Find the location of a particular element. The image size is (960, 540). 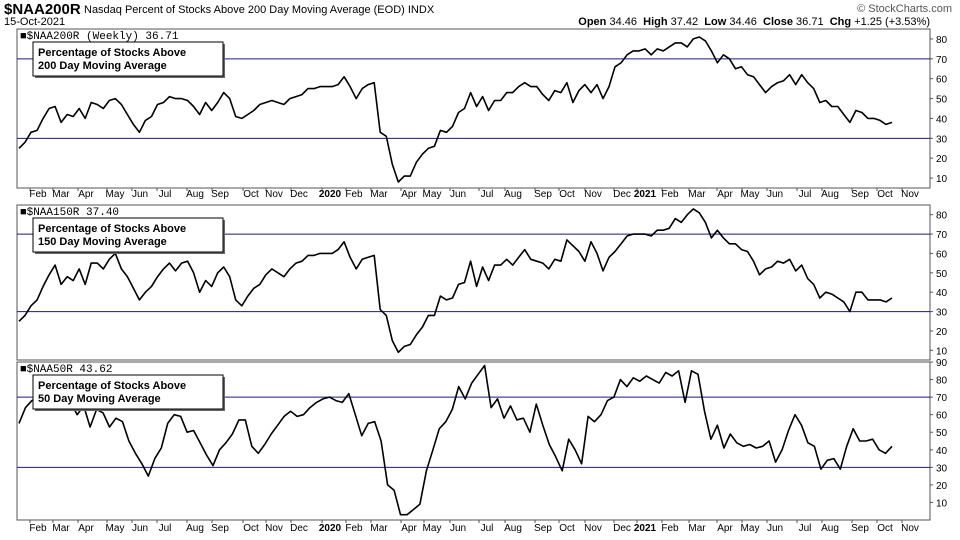

legend-text: 50 Day Moving Average is located at coordinates (99, 399).